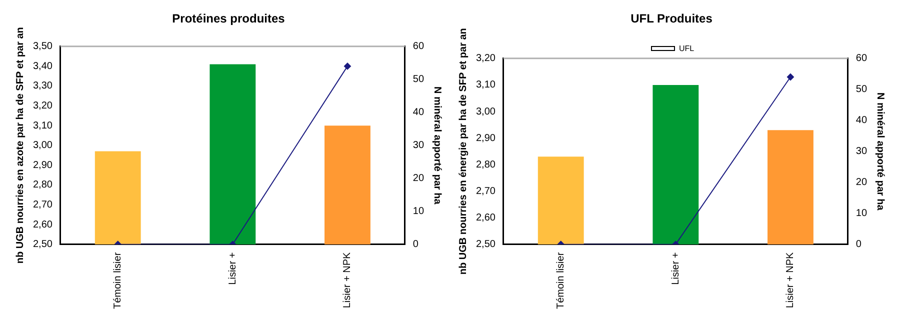 Image resolution: width=906 pixels, height=320 pixels. I want to click on y-axis-title: nb UGB nourries en azote par ha de SFP et par an, so click(20, 145).